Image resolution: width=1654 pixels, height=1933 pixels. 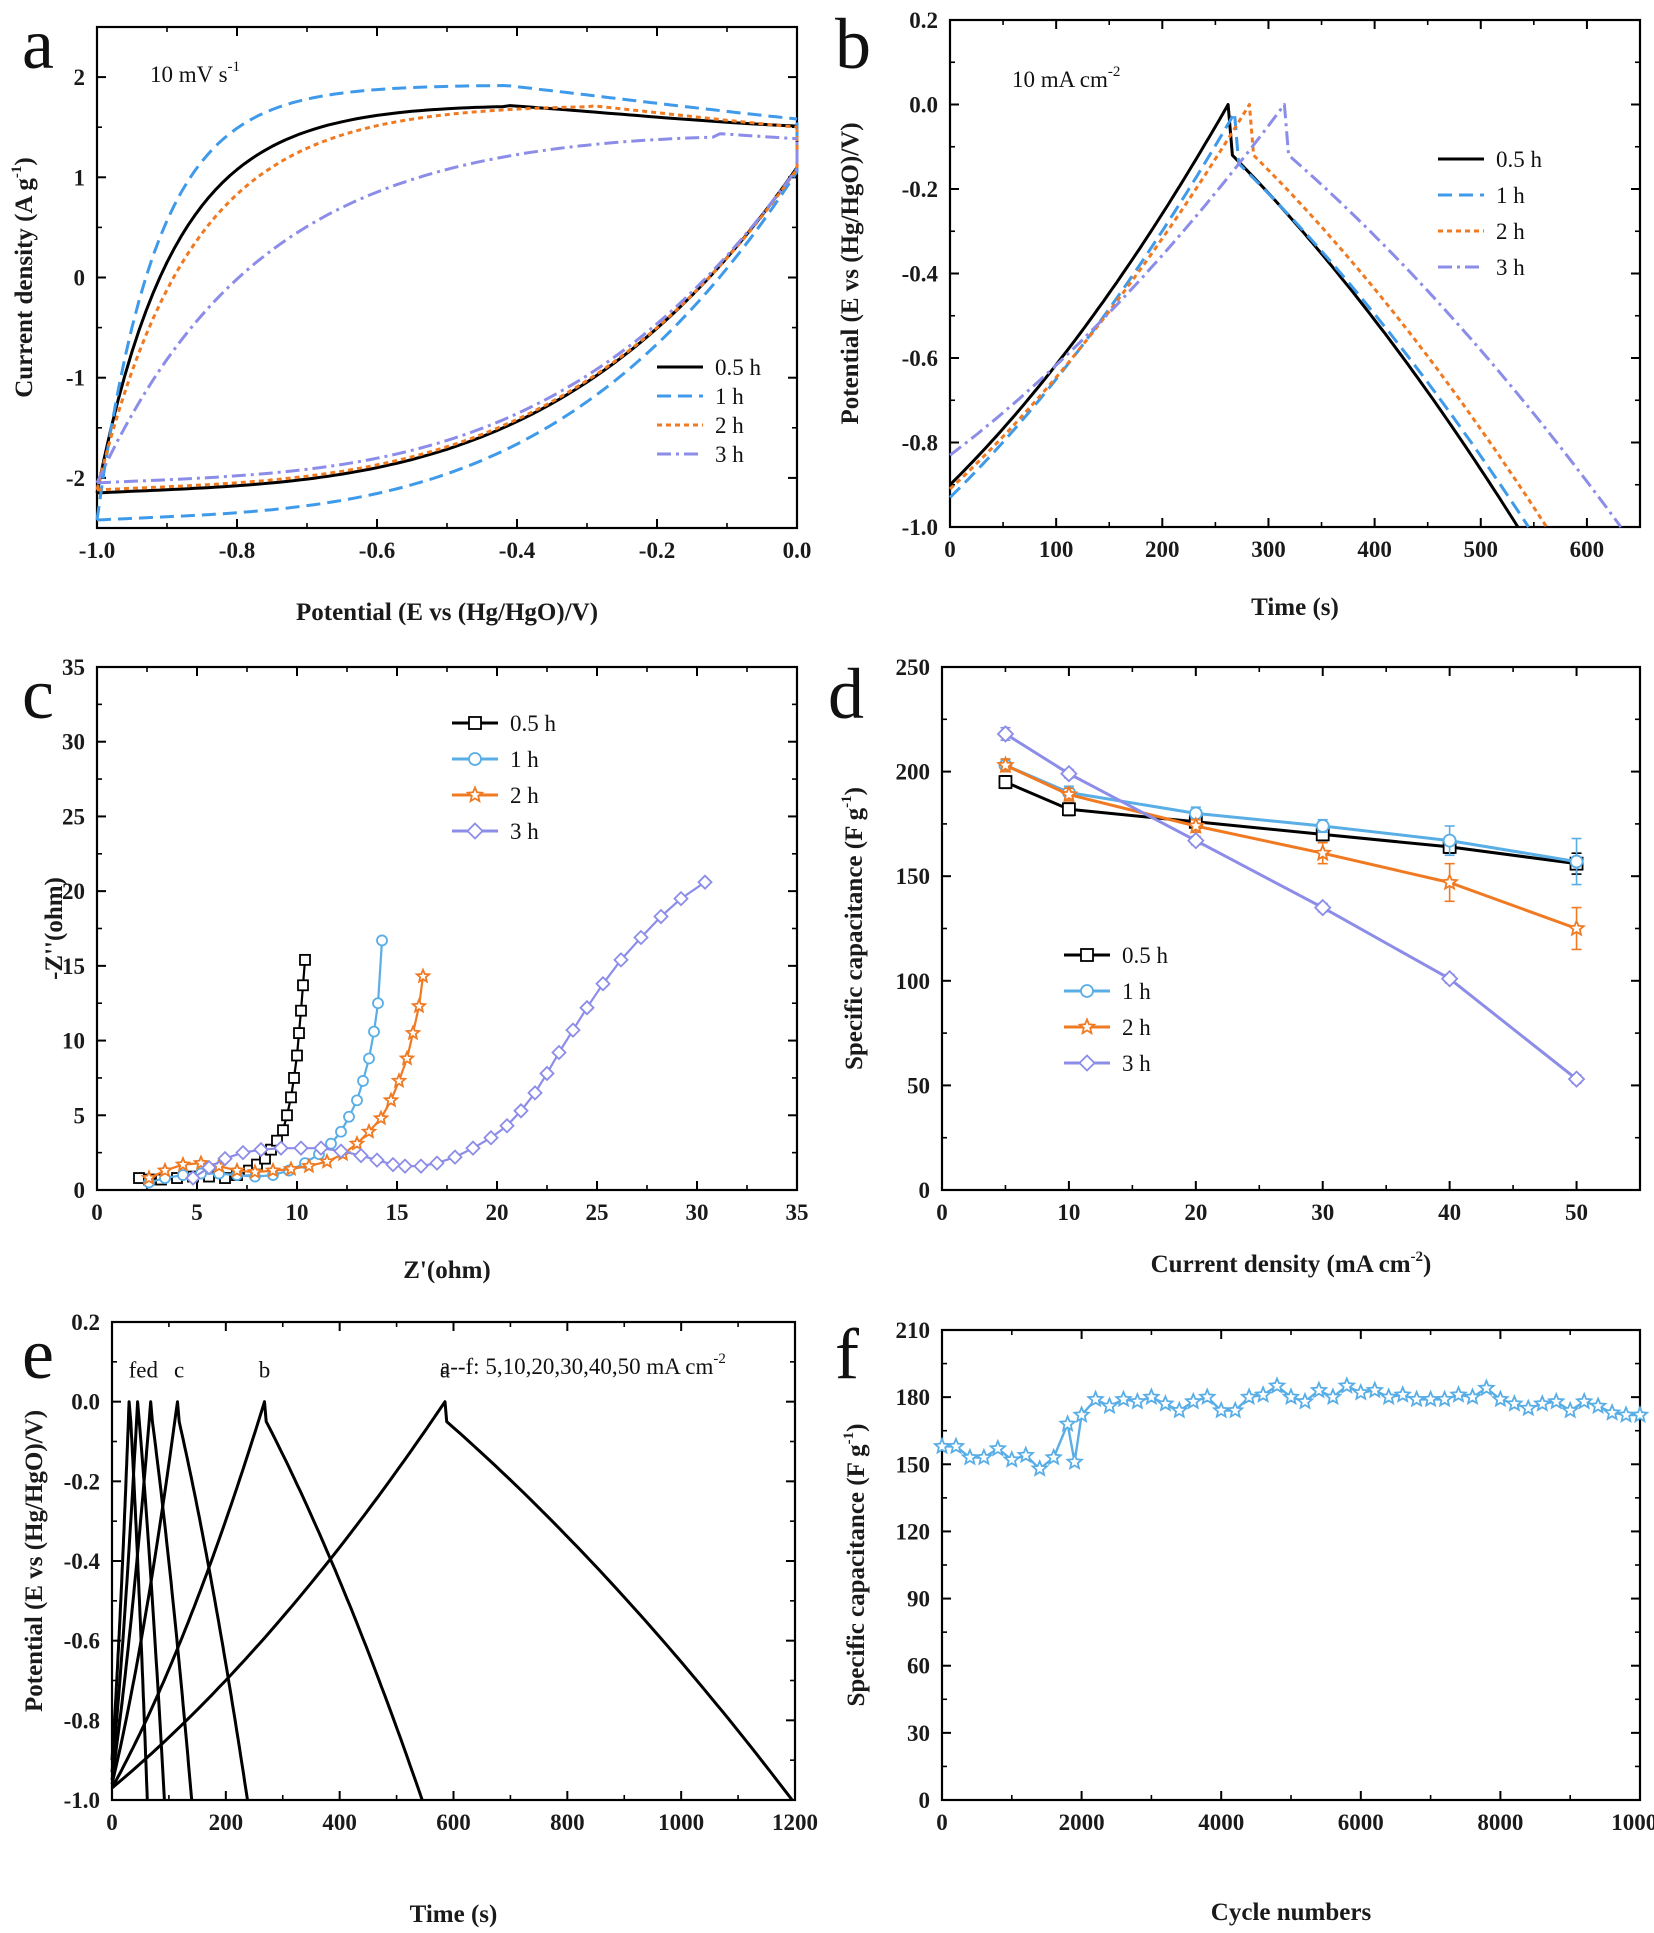 I want to click on d-xtick-label: 40, so click(x=1449, y=1212).